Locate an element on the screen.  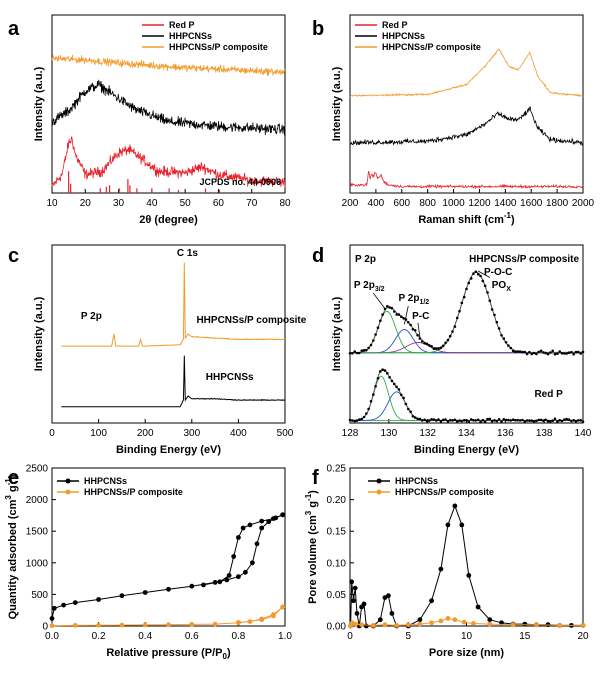
x-tick-label-d: 134 is located at coordinates (466, 433).